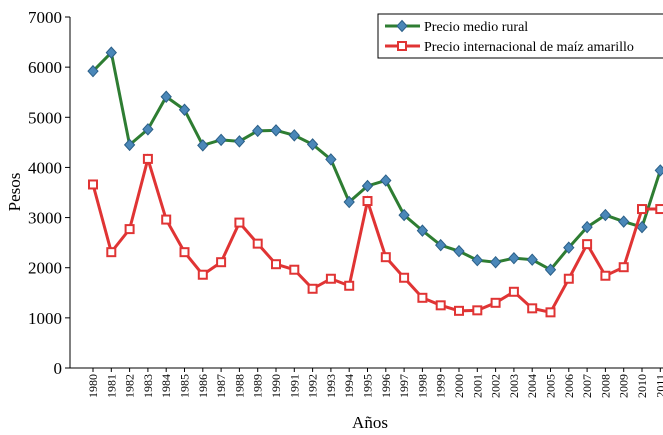 The width and height of the screenshot is (663, 435). Describe the element at coordinates (658, 386) in the screenshot. I see `x-tick-label: 2011` at that location.